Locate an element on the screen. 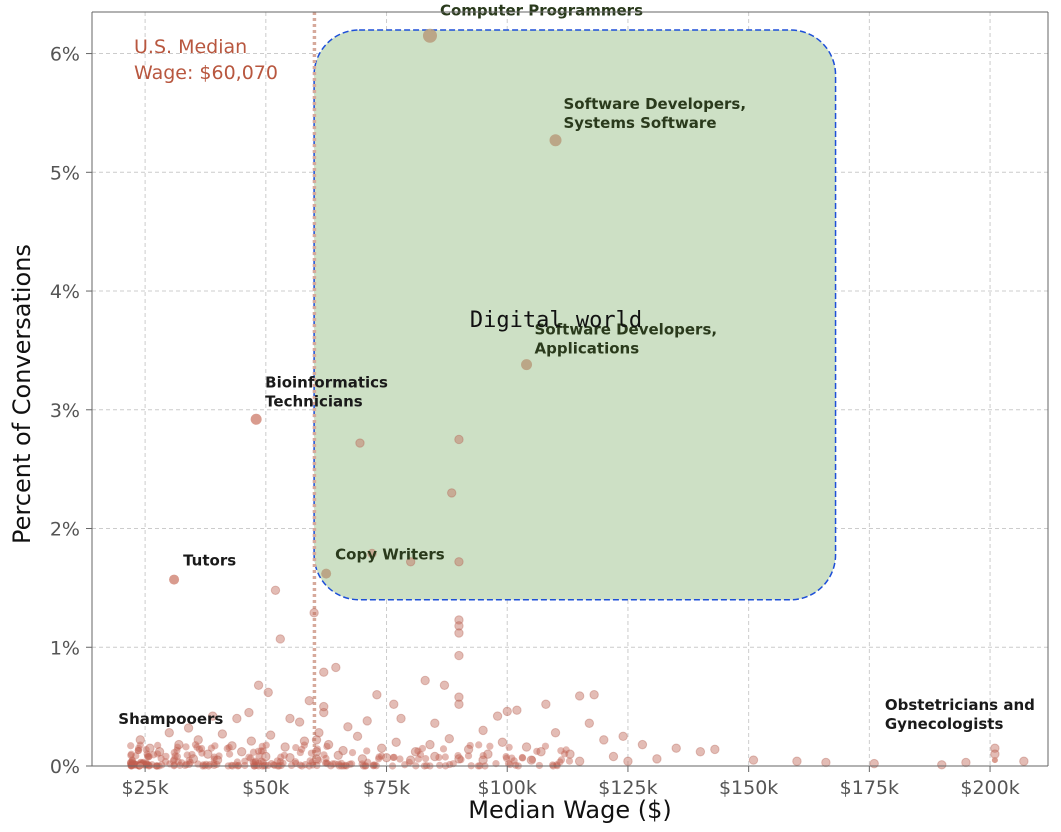 This screenshot has height=832, width=1061. y-tick-label-5: 5% is located at coordinates (65, 173).